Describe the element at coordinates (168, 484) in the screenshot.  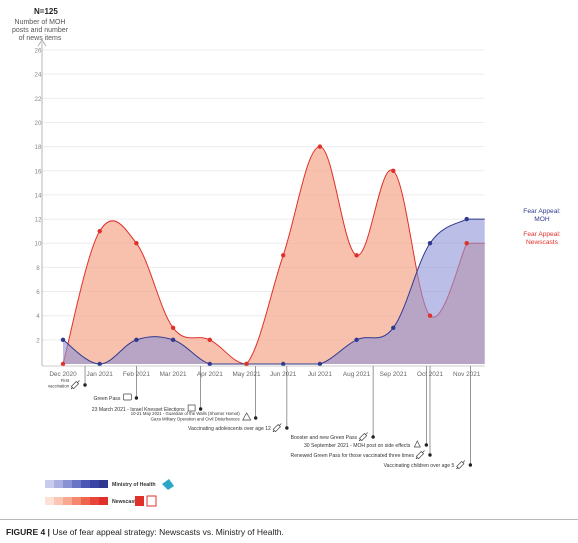
I see `moh-logo-icon` at that location.